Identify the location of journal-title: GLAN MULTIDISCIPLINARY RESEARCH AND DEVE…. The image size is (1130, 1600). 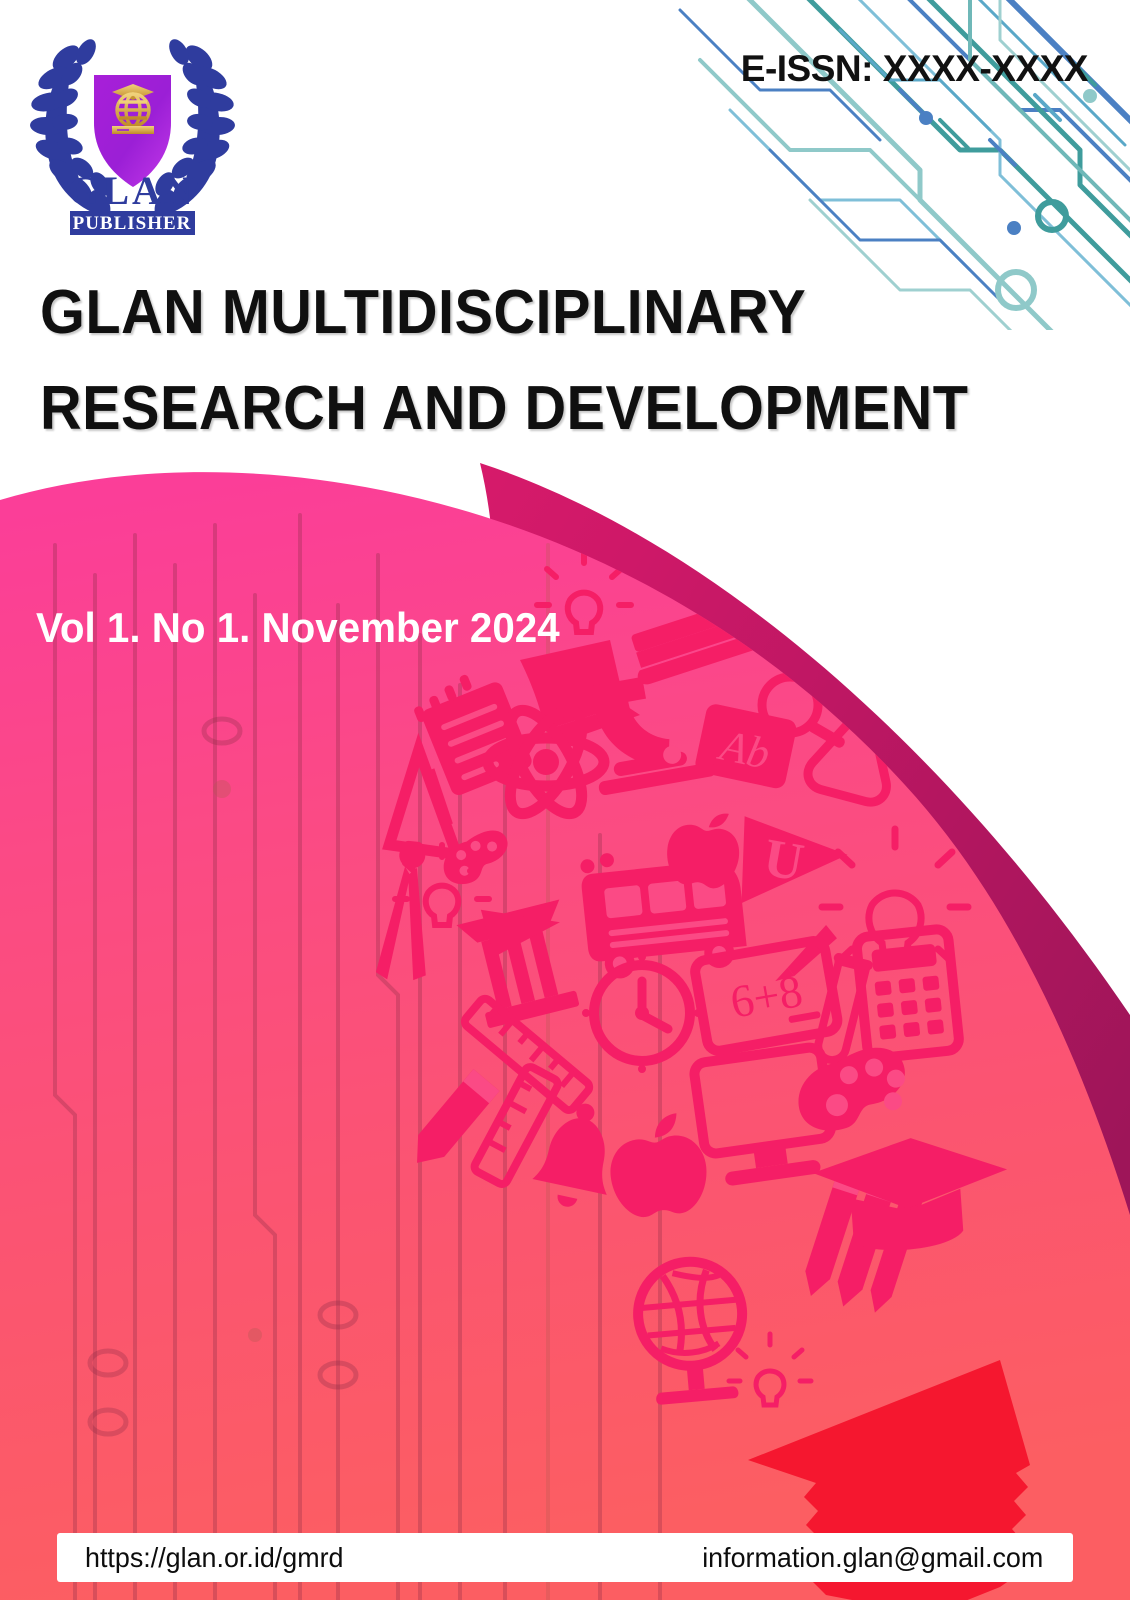
(565, 361).